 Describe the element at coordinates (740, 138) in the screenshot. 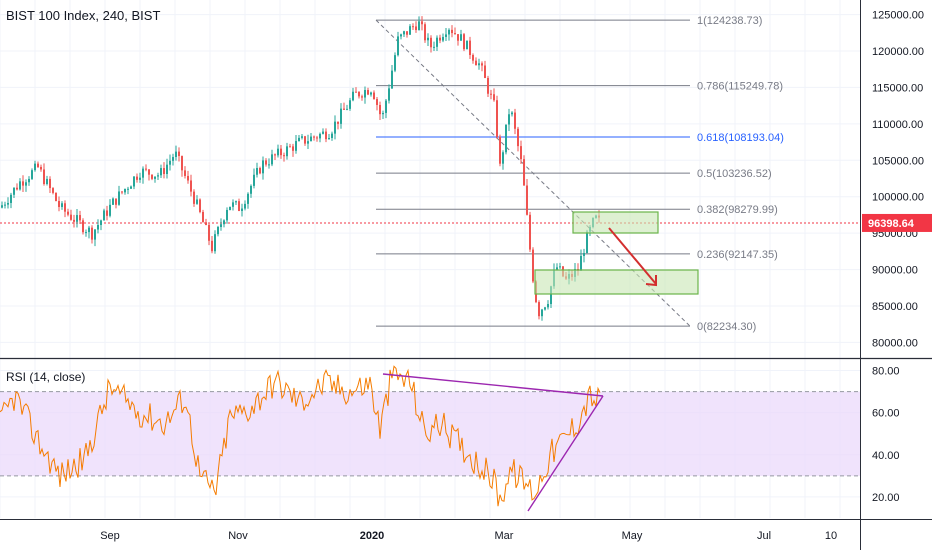

I see `fib-level-label: 0.618(108193.04)` at that location.